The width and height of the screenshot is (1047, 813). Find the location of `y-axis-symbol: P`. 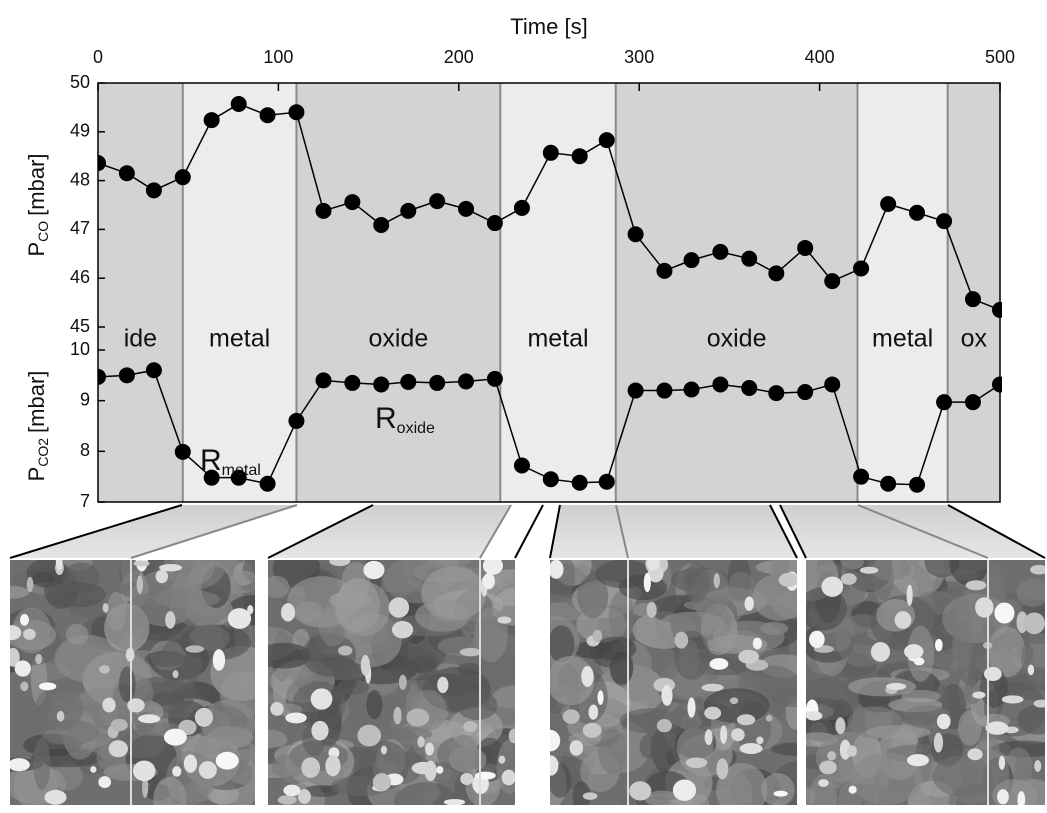

y-axis-symbol: P is located at coordinates (36, 474).